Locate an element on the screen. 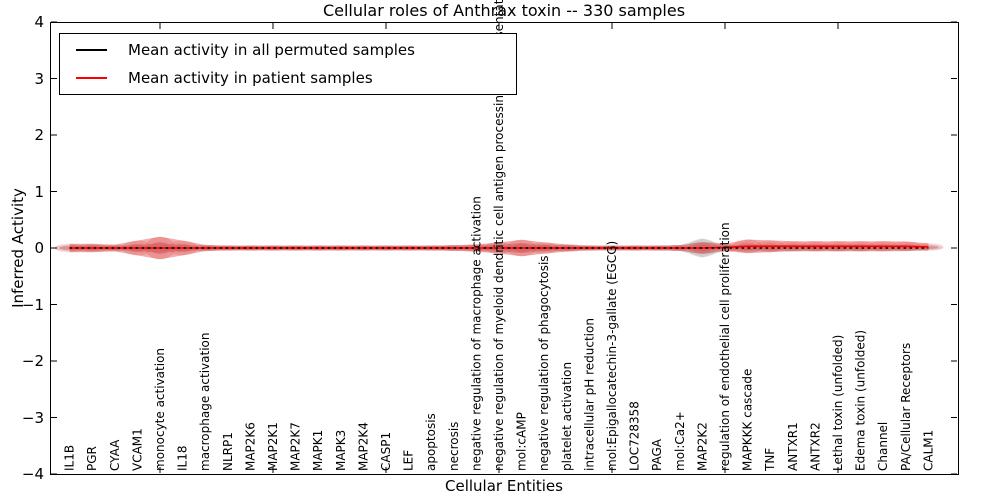 The width and height of the screenshot is (1000, 500). x-tick-label: Channel is located at coordinates (883, 446).